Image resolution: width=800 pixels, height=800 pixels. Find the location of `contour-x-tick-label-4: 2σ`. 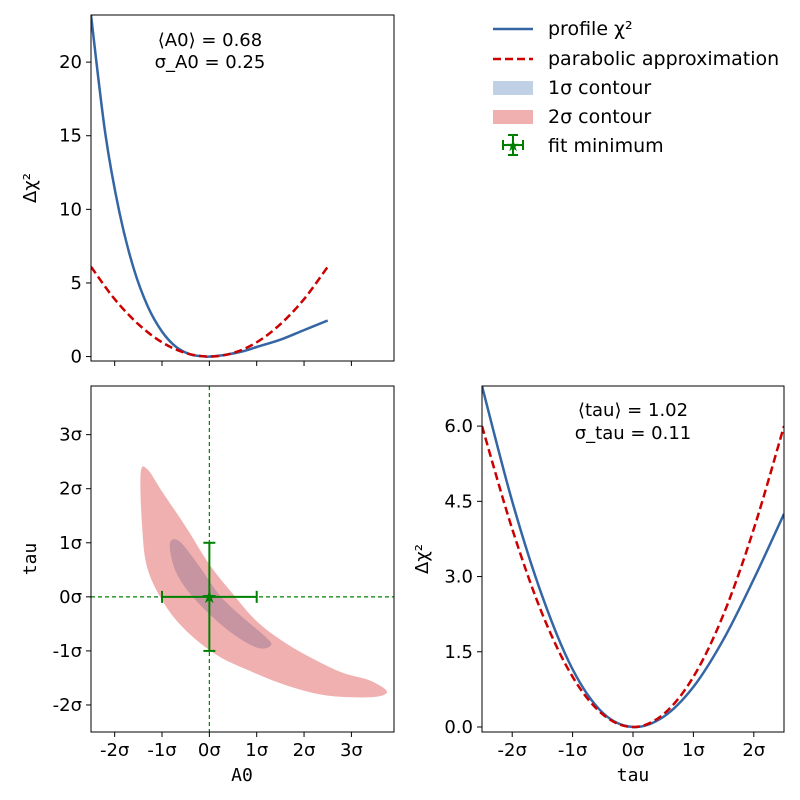

contour-x-tick-label-4: 2σ is located at coordinates (304, 750).